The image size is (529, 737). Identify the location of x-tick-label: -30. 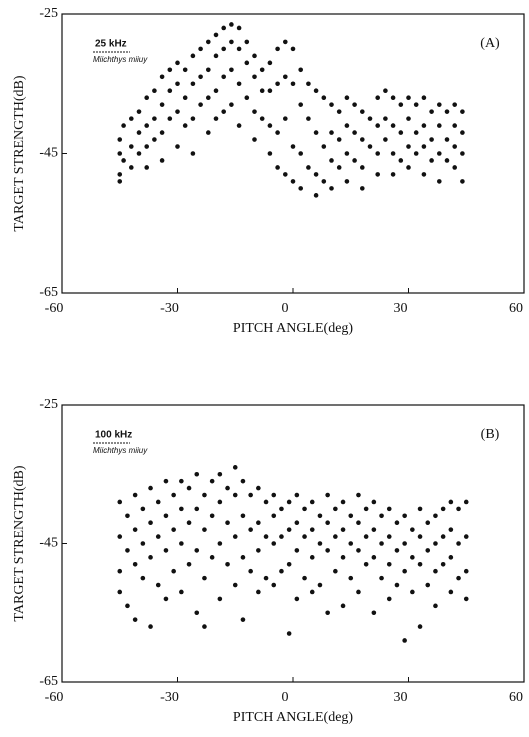
(169, 308).